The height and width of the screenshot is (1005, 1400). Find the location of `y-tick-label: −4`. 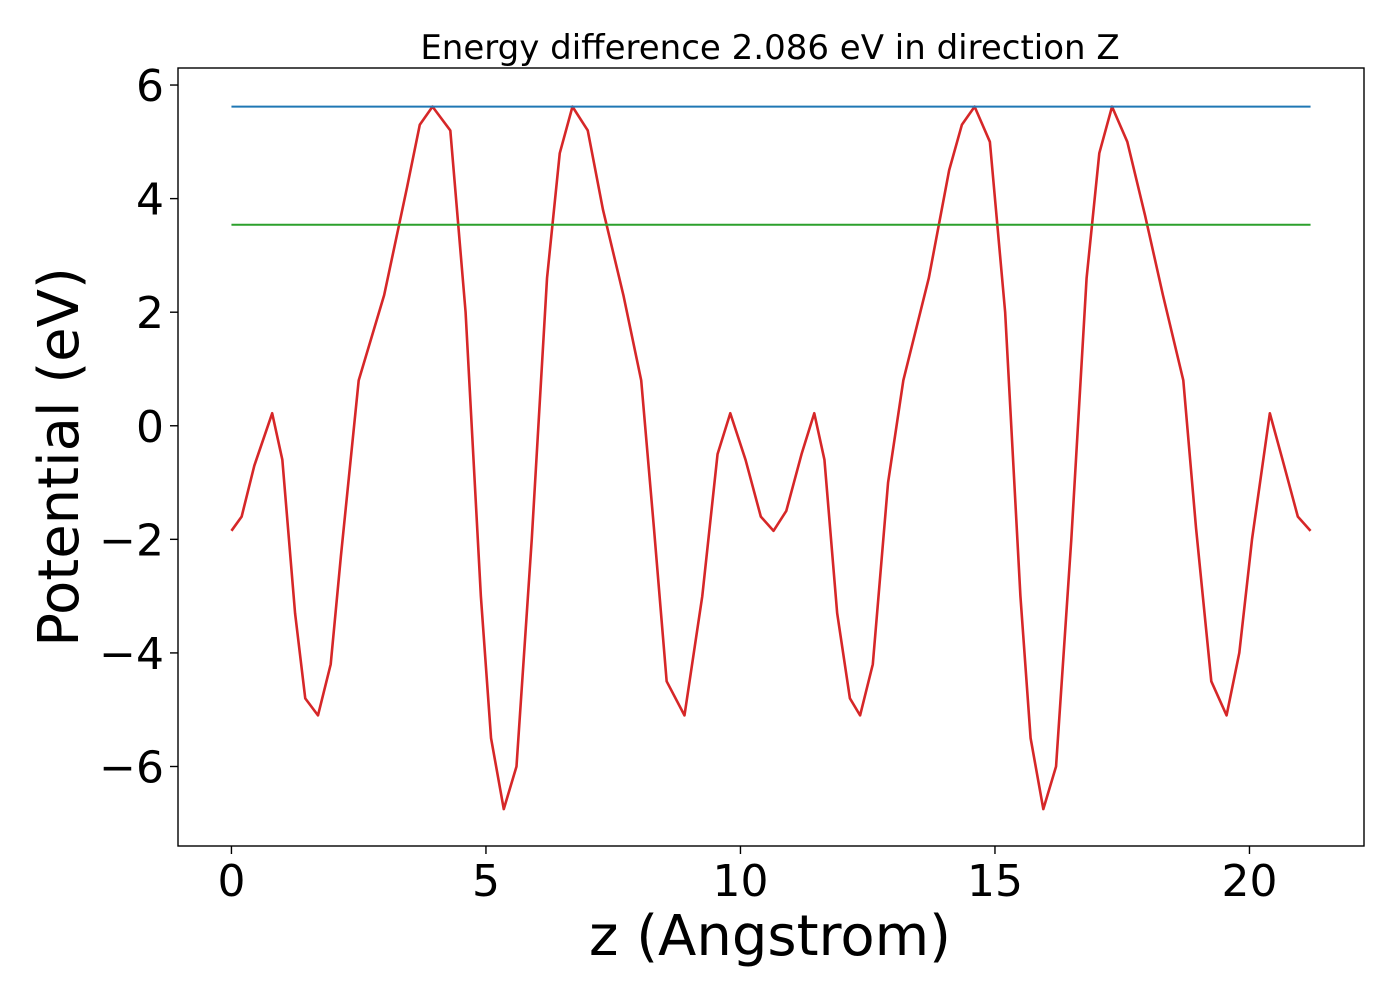

y-tick-label: −4 is located at coordinates (131, 654).